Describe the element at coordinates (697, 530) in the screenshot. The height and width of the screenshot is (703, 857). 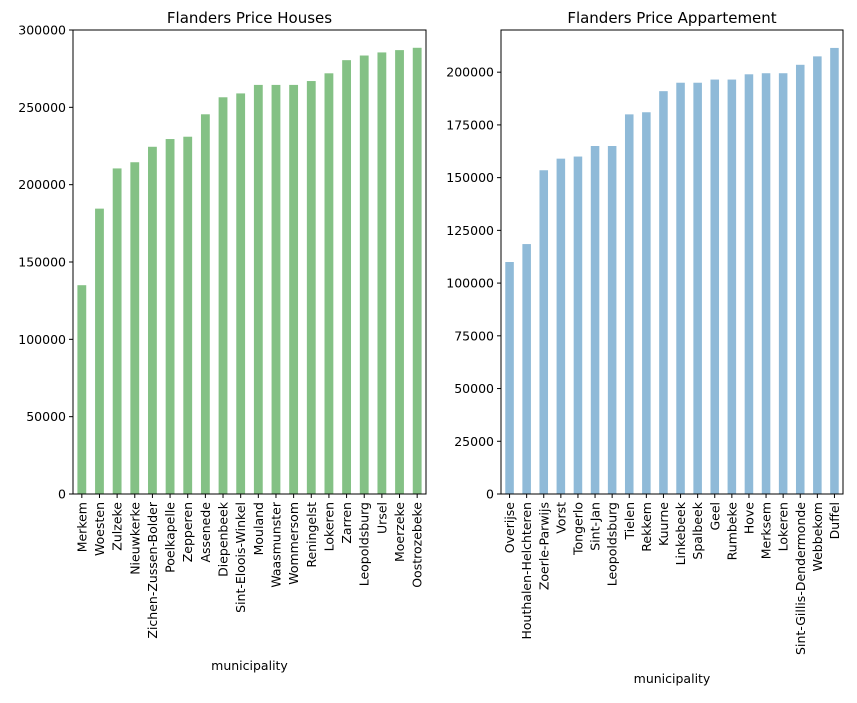
I see `x-tick-label: Spalbeek` at that location.